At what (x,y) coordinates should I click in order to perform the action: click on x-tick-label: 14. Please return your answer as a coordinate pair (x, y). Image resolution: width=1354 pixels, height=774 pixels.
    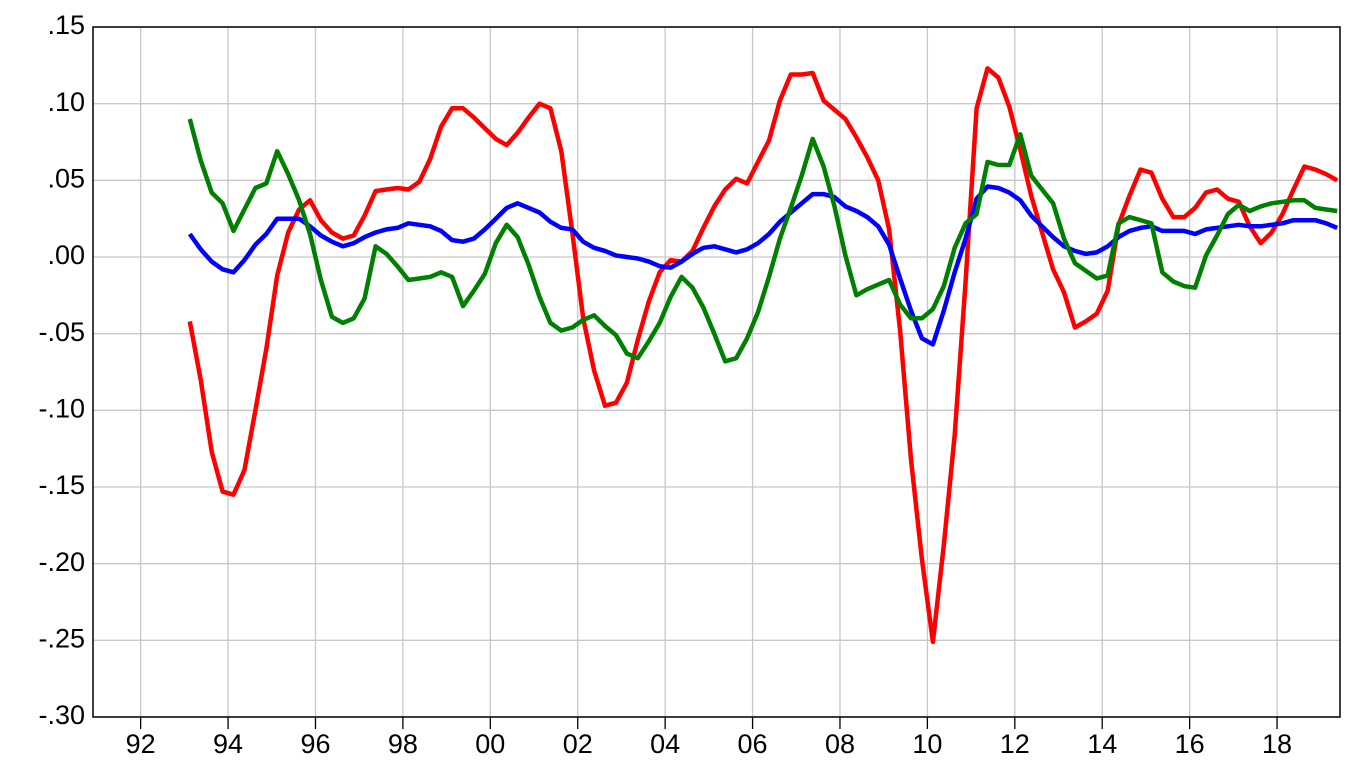
    Looking at the image, I should click on (1102, 744).